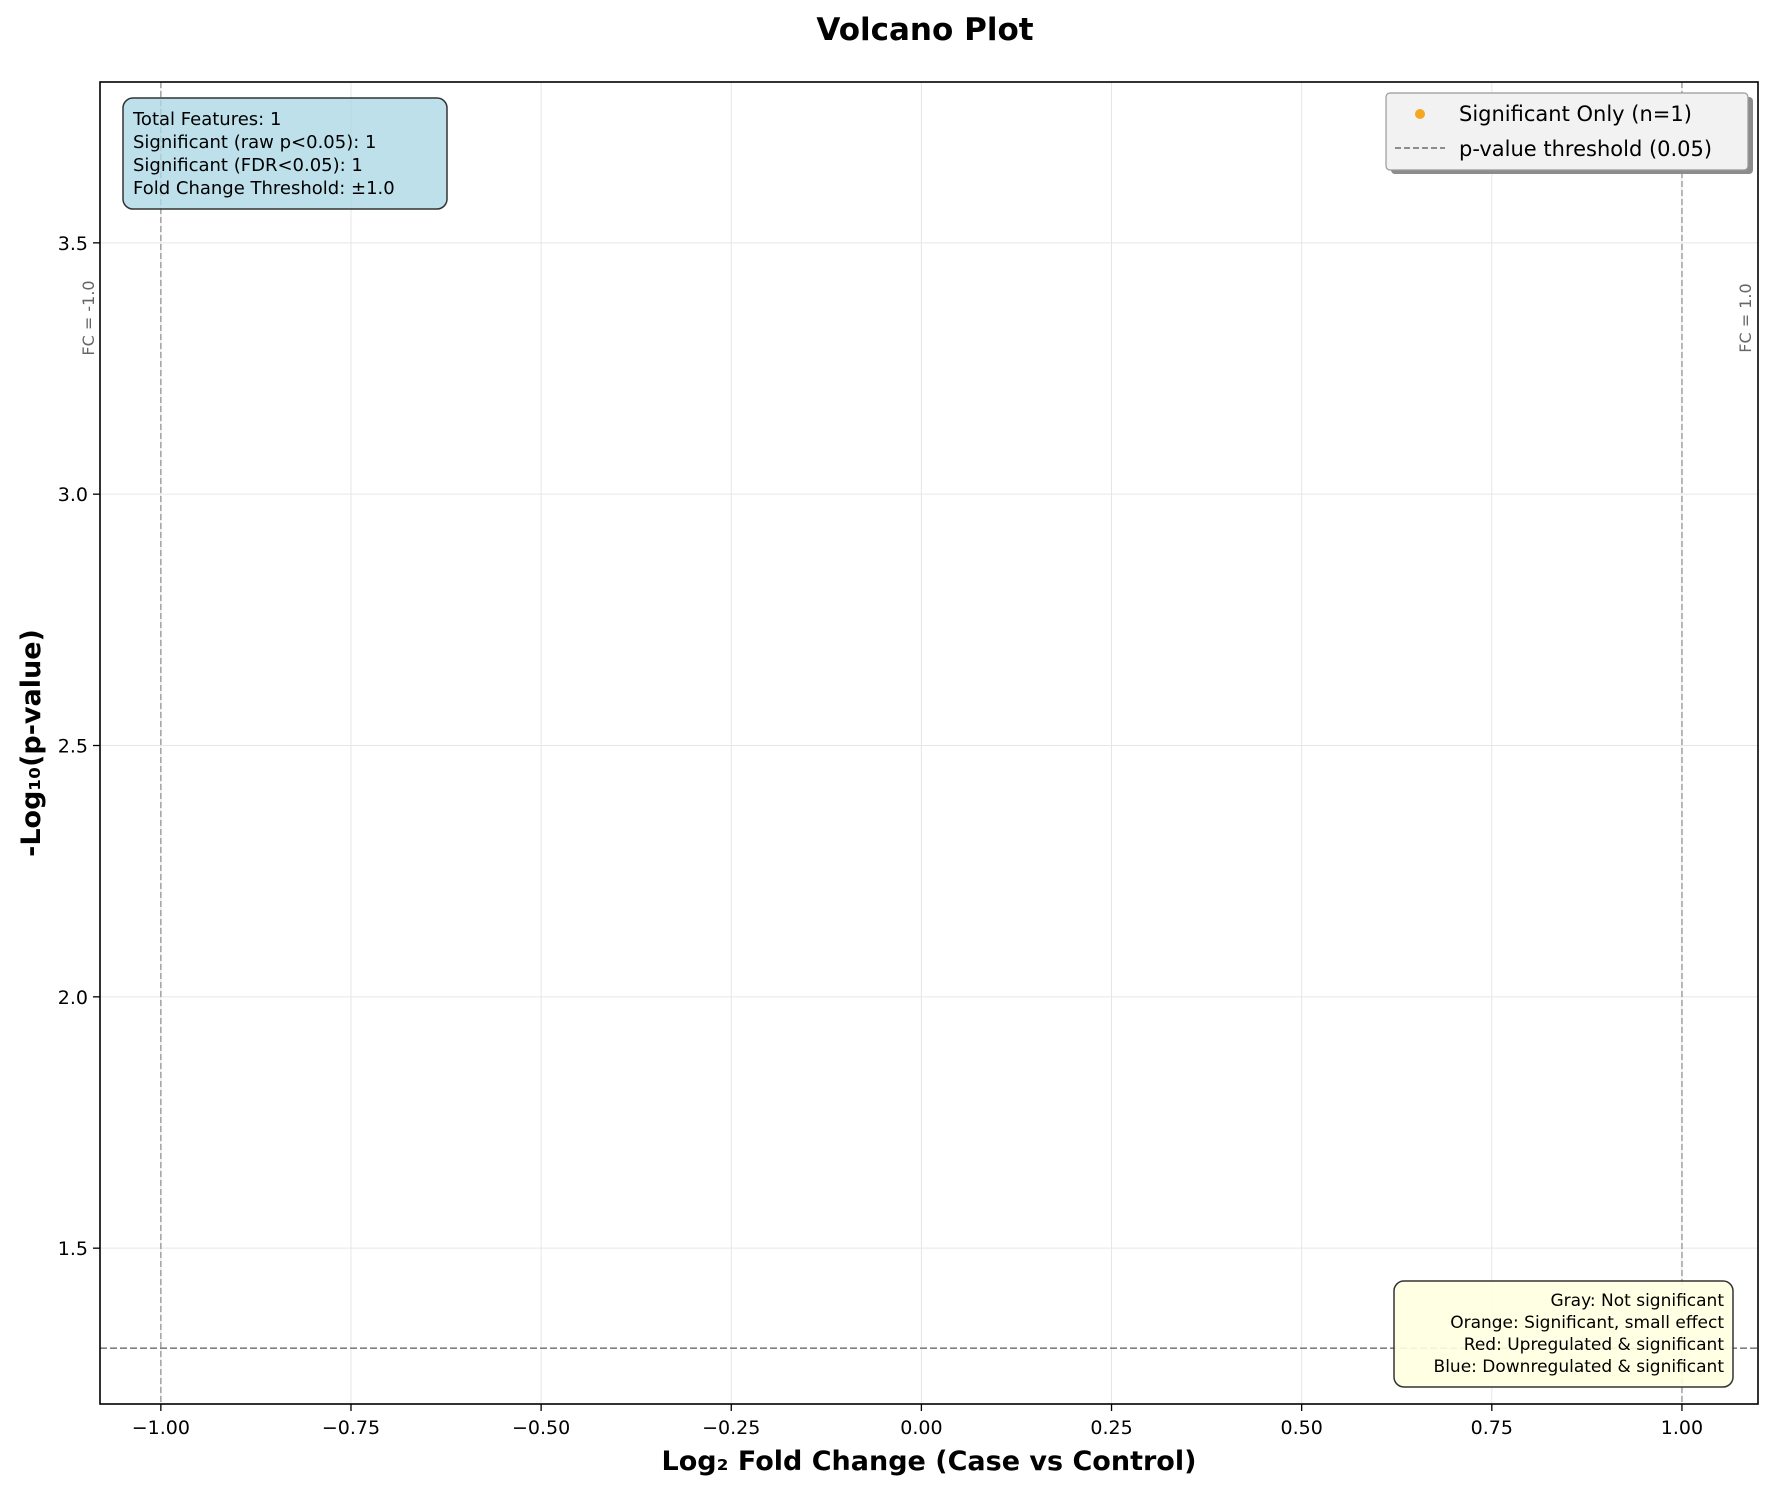  Describe the element at coordinates (73, 998) in the screenshot. I see `y-tick-label: 2.0` at that location.